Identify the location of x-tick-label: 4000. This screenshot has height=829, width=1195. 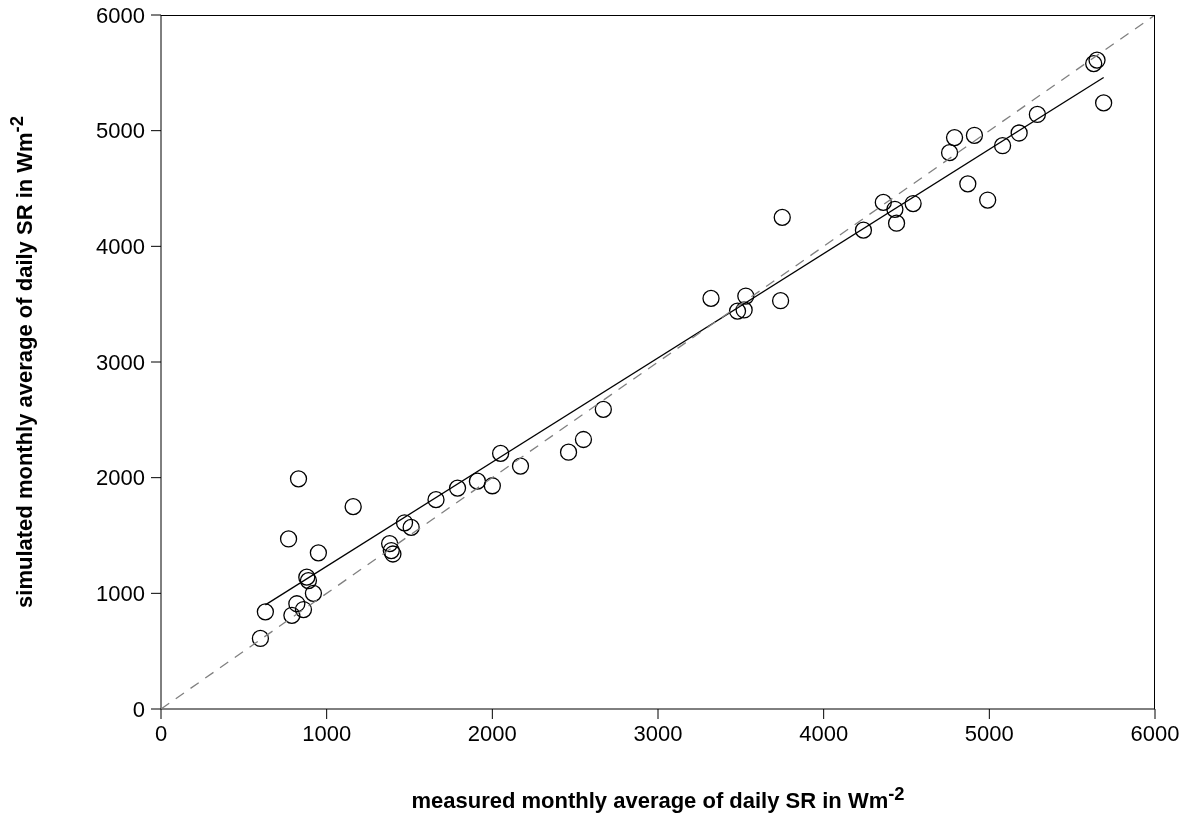
(824, 733).